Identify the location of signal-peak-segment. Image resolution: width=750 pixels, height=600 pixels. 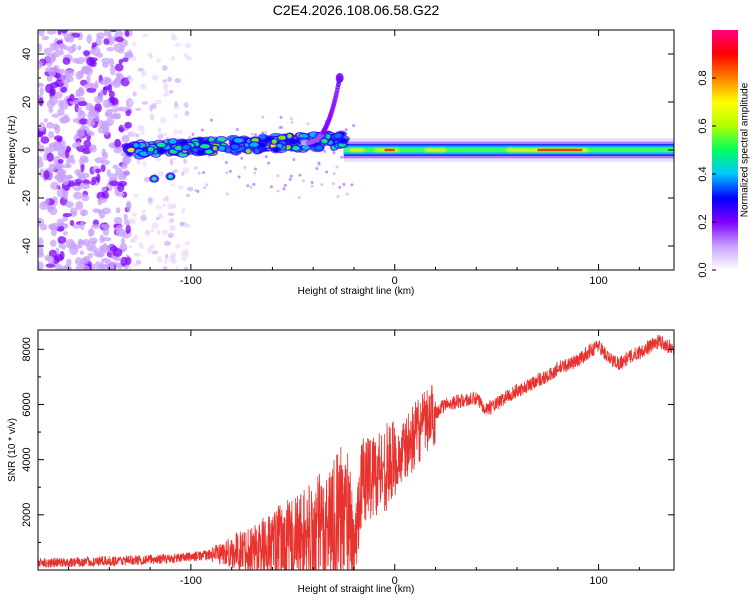
(560, 150).